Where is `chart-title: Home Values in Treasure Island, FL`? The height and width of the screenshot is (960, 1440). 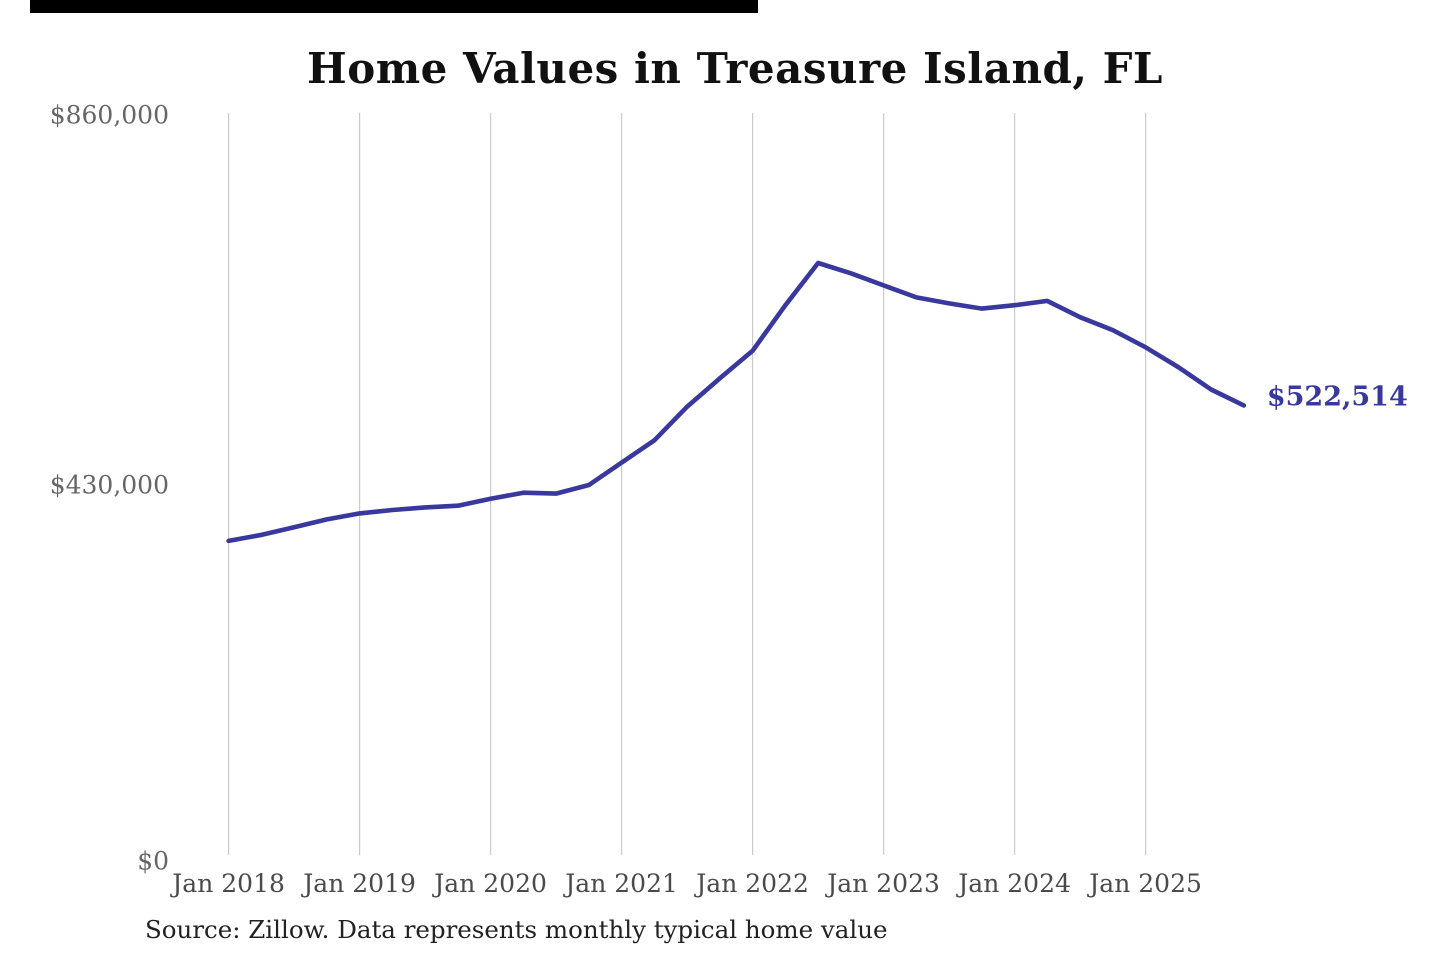
chart-title: Home Values in Treasure Island, FL is located at coordinates (735, 68).